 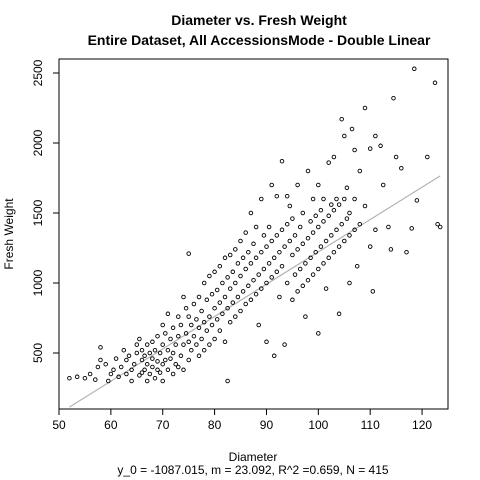 I want to click on y-tick-label: 2500, so click(x=38, y=72).